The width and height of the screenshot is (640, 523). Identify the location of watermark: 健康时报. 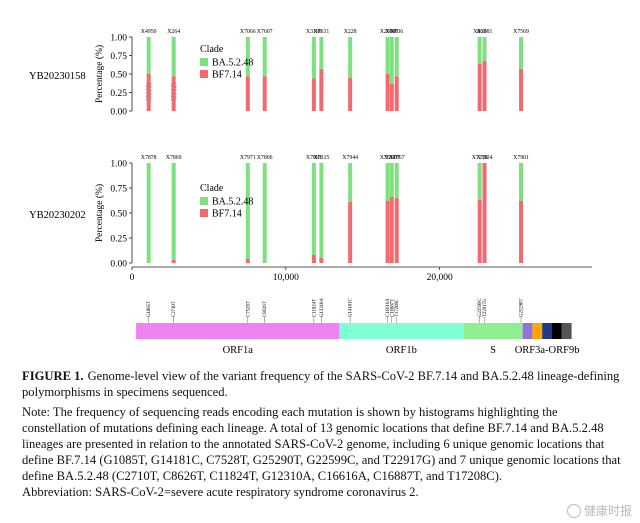
(599, 510).